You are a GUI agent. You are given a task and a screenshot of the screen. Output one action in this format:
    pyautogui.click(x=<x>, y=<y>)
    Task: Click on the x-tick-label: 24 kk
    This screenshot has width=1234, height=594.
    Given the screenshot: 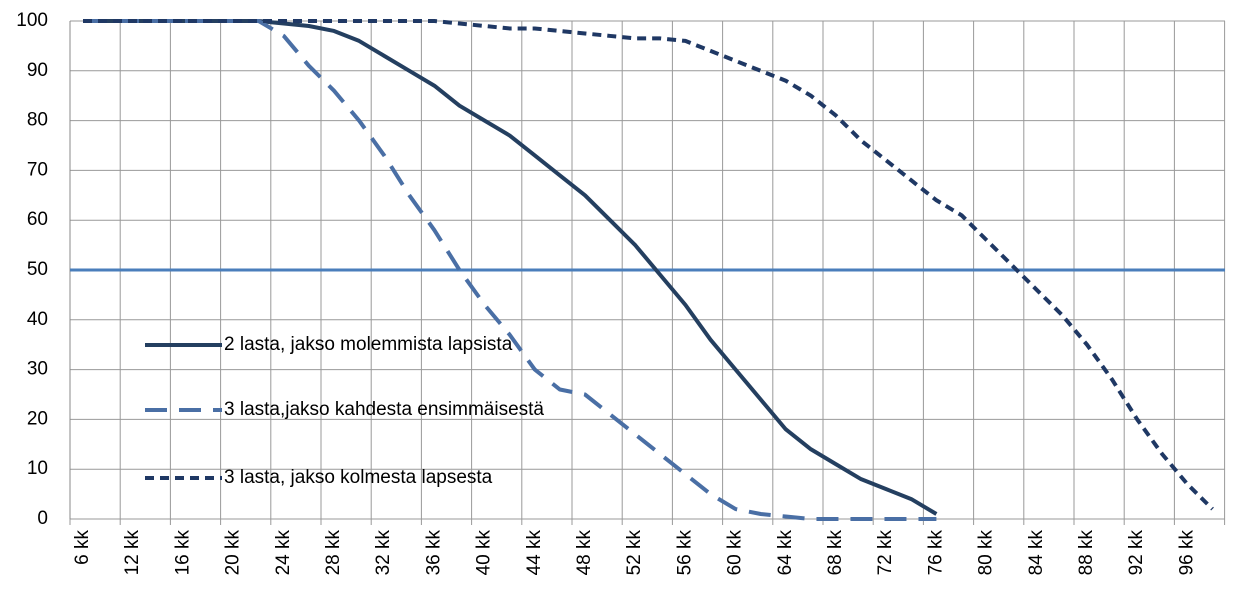 What is the action you would take?
    pyautogui.click(x=283, y=553)
    